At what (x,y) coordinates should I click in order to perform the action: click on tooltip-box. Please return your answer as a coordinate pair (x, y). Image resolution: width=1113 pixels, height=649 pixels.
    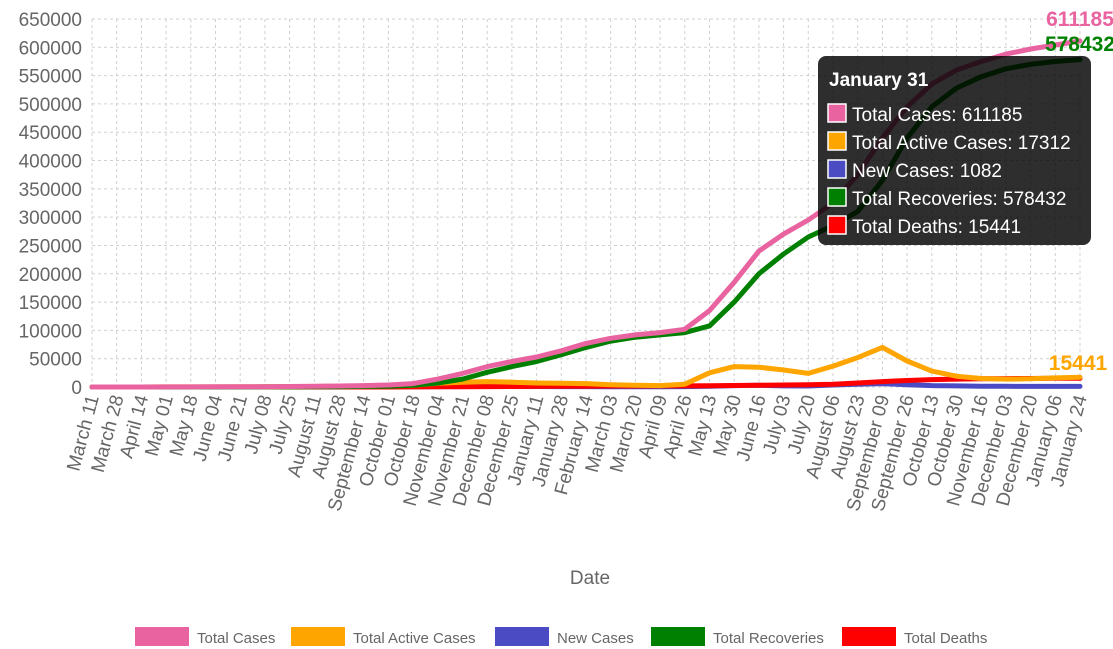
    Looking at the image, I should click on (954, 150).